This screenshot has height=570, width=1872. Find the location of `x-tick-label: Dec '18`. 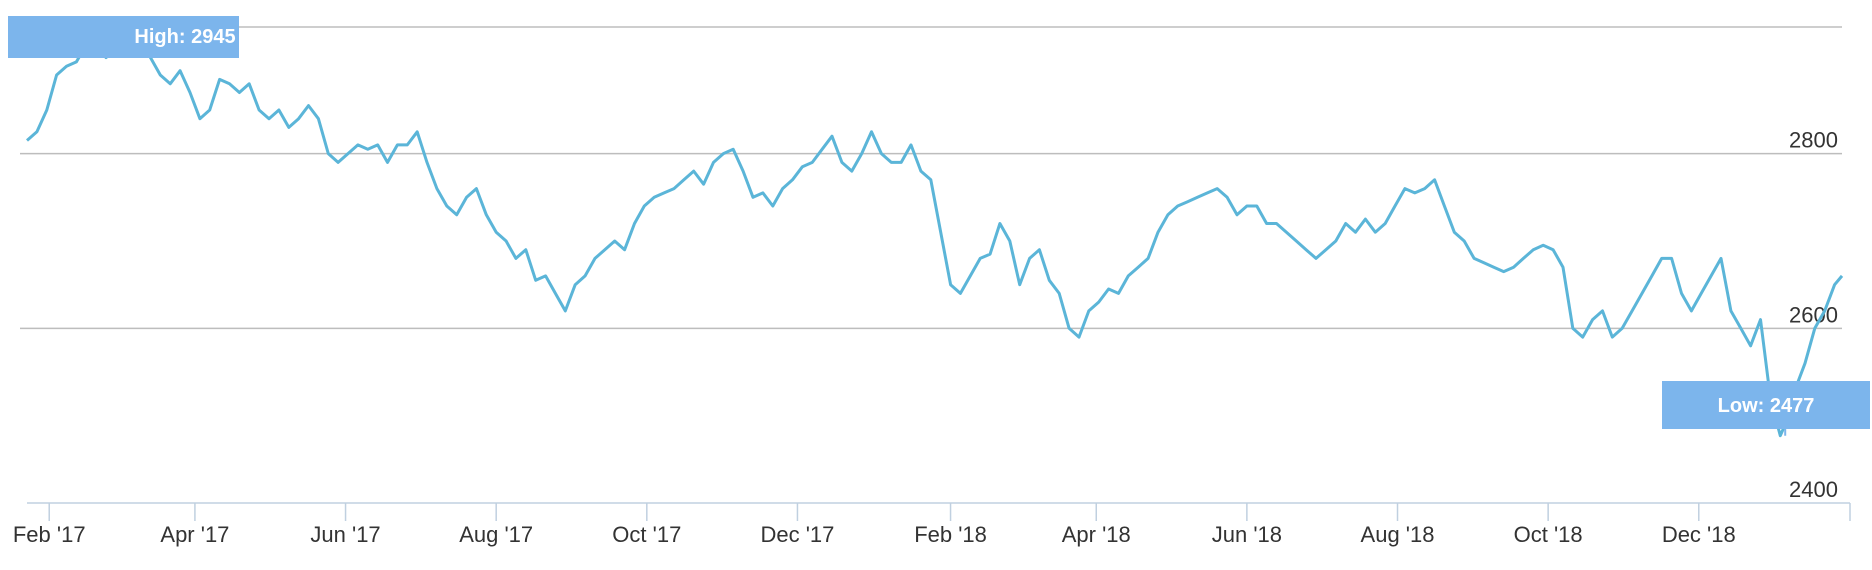

x-tick-label: Dec '18 is located at coordinates (1699, 534).